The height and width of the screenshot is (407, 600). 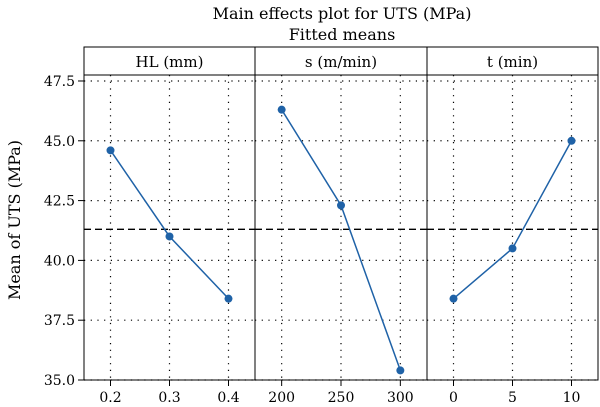 I want to click on x-tick-label: 250, so click(x=341, y=398).